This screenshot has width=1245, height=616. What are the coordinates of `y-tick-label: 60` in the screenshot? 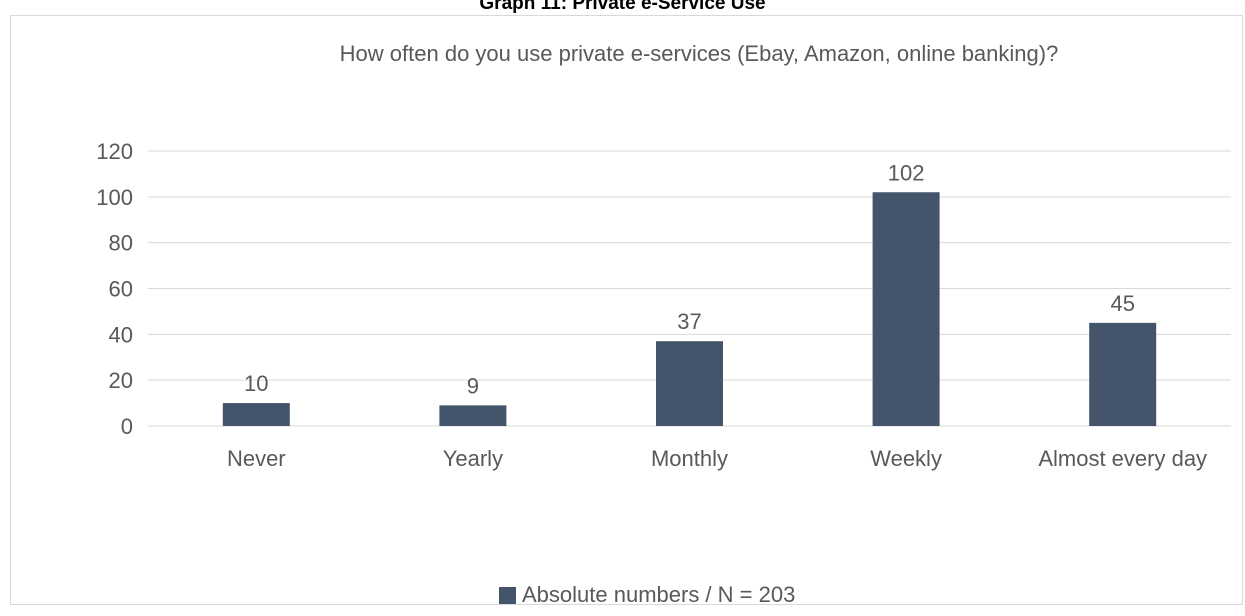 It's located at (121, 289).